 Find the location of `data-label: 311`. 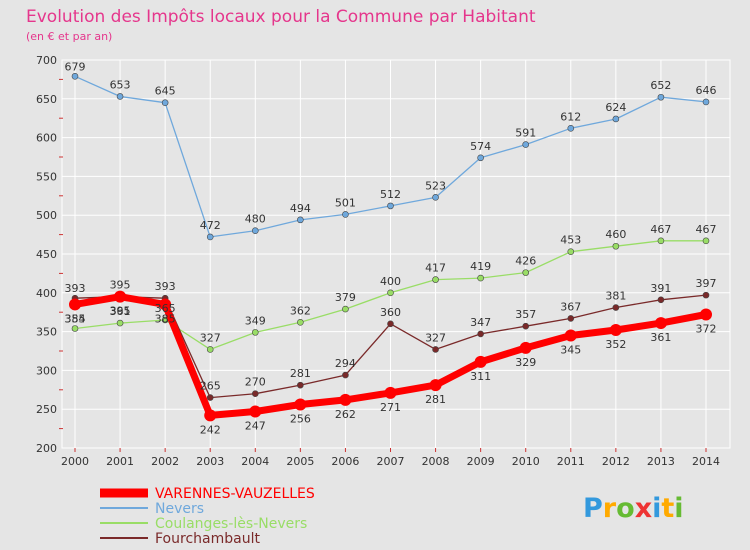

data-label: 311 is located at coordinates (480, 376).